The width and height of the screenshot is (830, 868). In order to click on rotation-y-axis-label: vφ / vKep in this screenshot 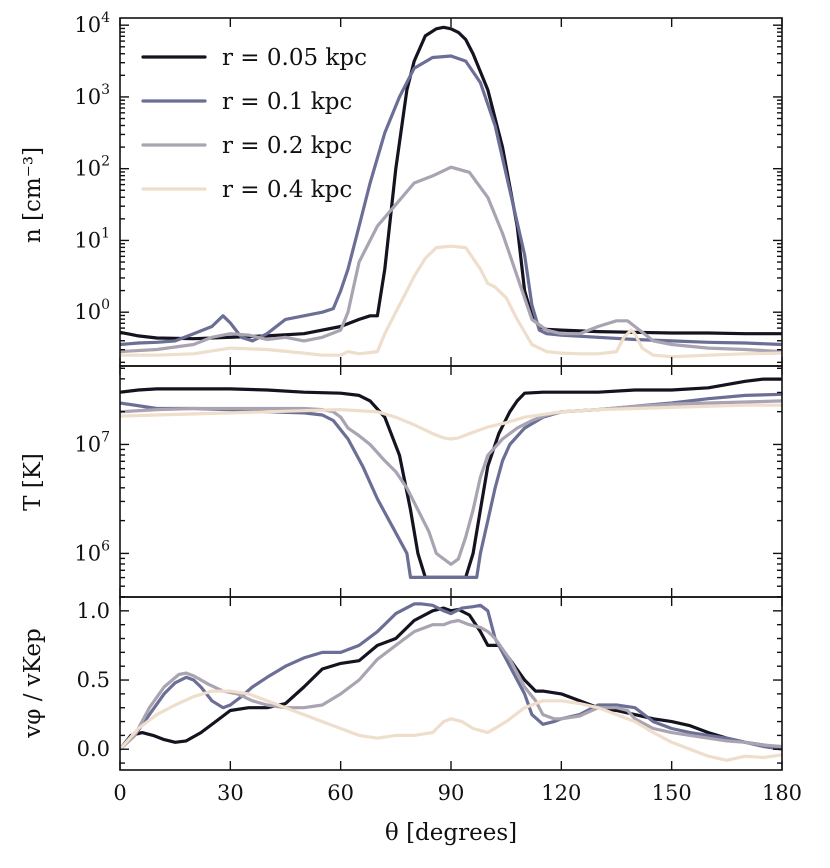, I will do `click(33, 683)`.